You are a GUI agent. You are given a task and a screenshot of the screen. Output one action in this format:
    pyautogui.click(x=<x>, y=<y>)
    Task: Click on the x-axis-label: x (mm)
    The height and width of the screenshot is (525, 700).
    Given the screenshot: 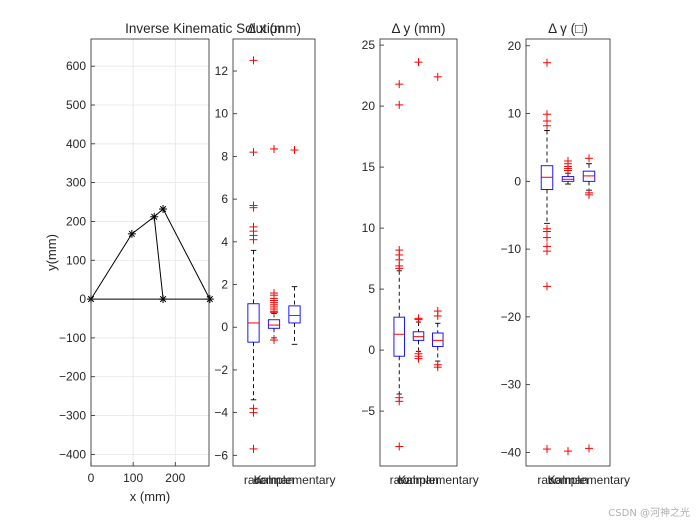 What is the action you would take?
    pyautogui.click(x=150, y=496)
    